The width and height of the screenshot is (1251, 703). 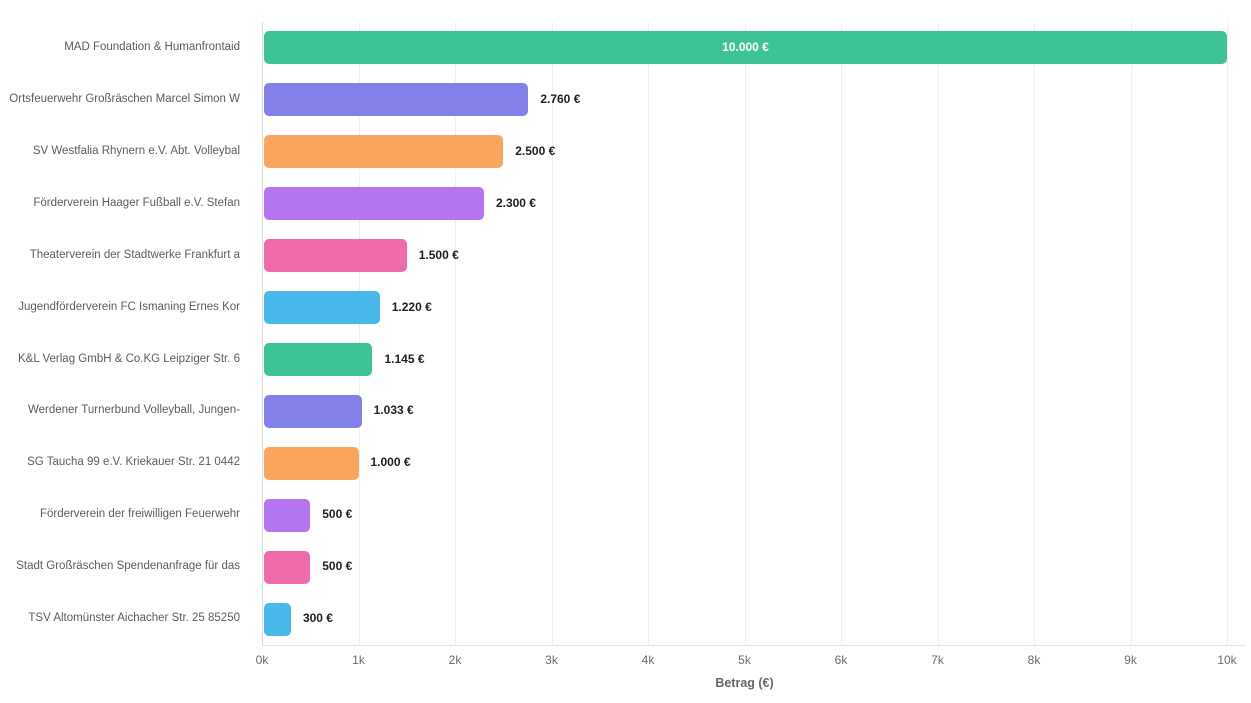 I want to click on category-label: Werdener Turnerbund Volleyball, Jungen-, so click(x=133, y=410).